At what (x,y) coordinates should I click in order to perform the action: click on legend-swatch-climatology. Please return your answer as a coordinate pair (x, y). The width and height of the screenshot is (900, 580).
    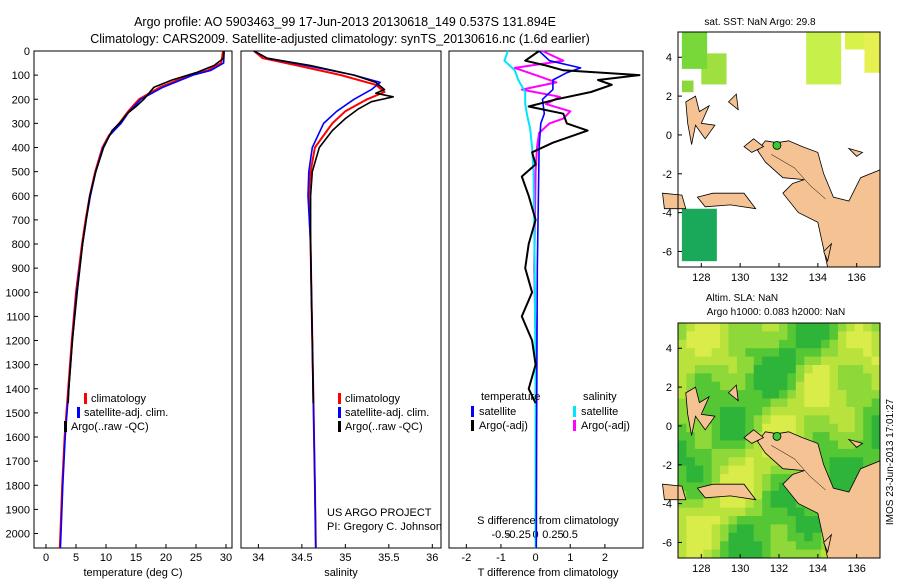
    Looking at the image, I should click on (85, 398).